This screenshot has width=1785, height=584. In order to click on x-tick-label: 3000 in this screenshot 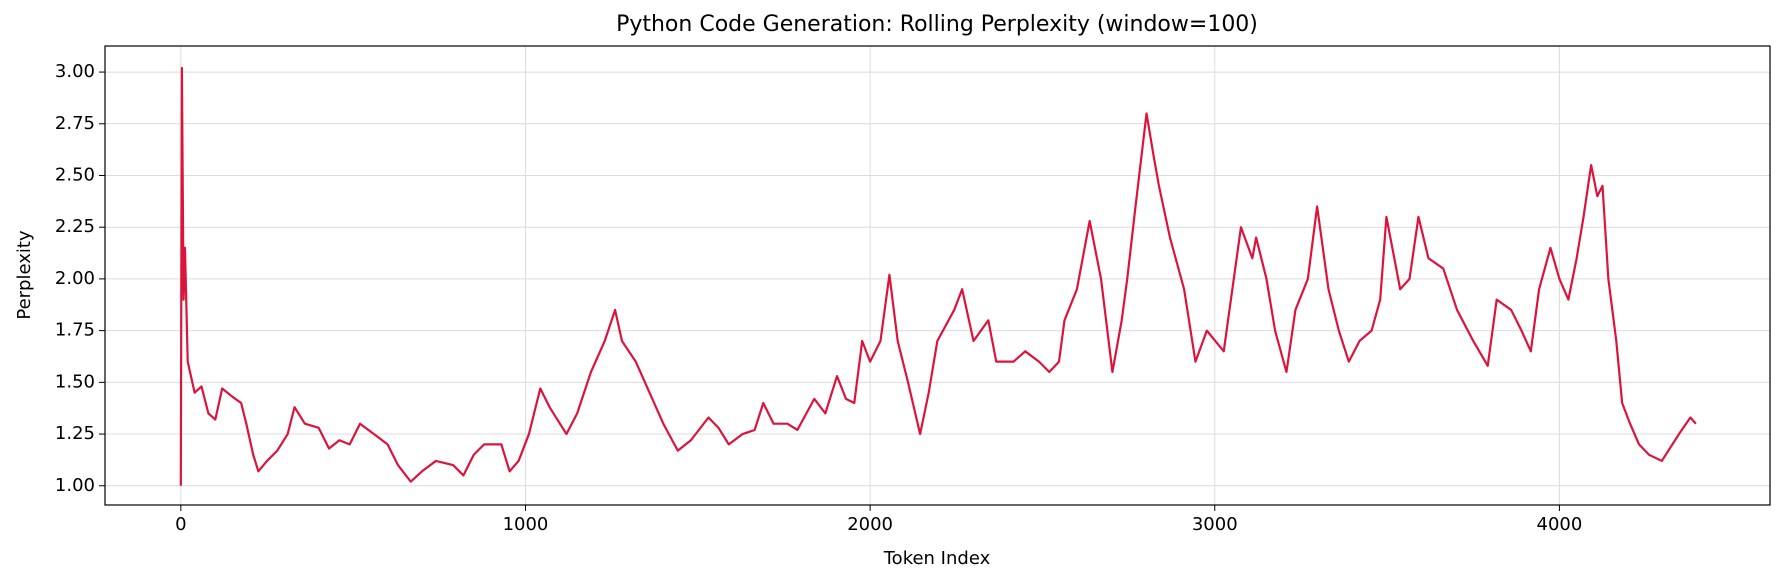, I will do `click(1215, 524)`.